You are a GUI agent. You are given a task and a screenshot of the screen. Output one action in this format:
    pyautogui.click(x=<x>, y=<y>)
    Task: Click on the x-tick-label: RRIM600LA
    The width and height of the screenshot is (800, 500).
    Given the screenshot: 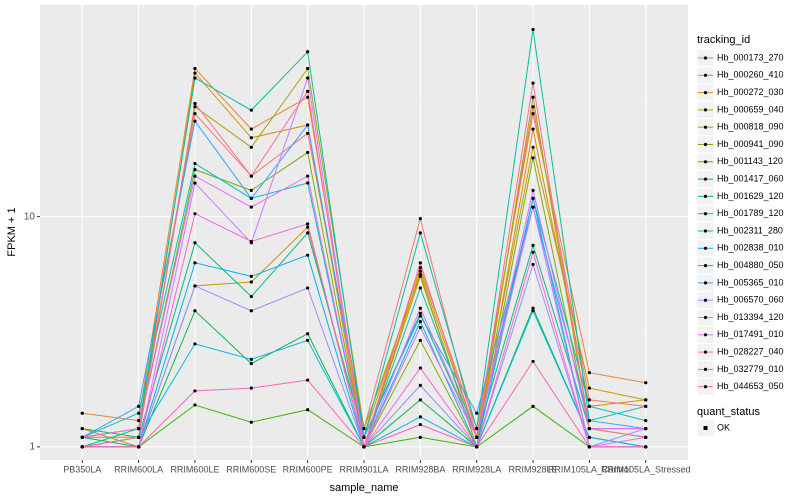 What is the action you would take?
    pyautogui.click(x=138, y=469)
    